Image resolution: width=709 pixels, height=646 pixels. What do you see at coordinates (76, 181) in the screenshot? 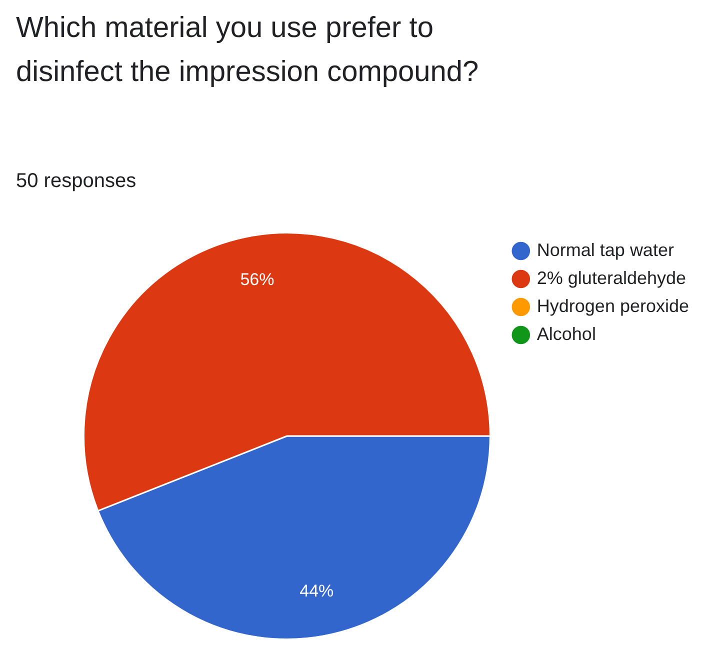
I see `chart-subtitle: 50 responses` at bounding box center [76, 181].